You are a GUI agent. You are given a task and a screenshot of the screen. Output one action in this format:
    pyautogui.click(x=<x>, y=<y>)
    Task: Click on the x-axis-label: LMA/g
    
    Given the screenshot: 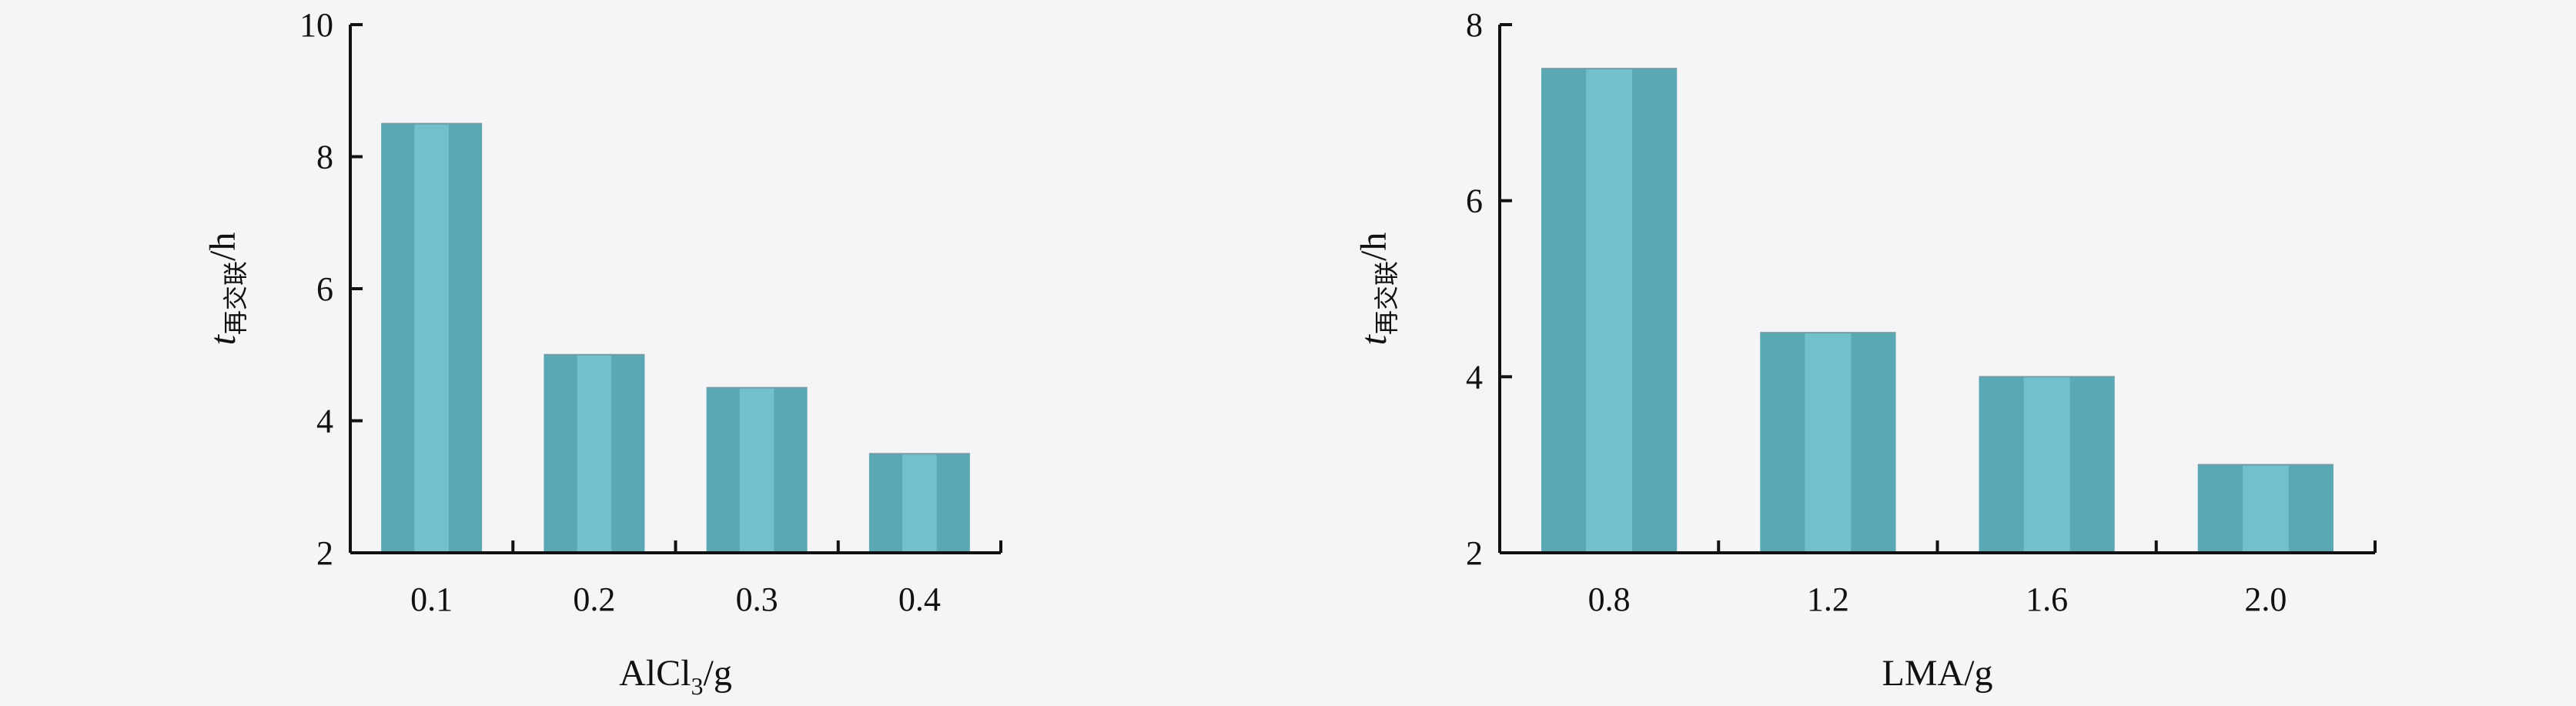 What is the action you would take?
    pyautogui.click(x=1937, y=673)
    